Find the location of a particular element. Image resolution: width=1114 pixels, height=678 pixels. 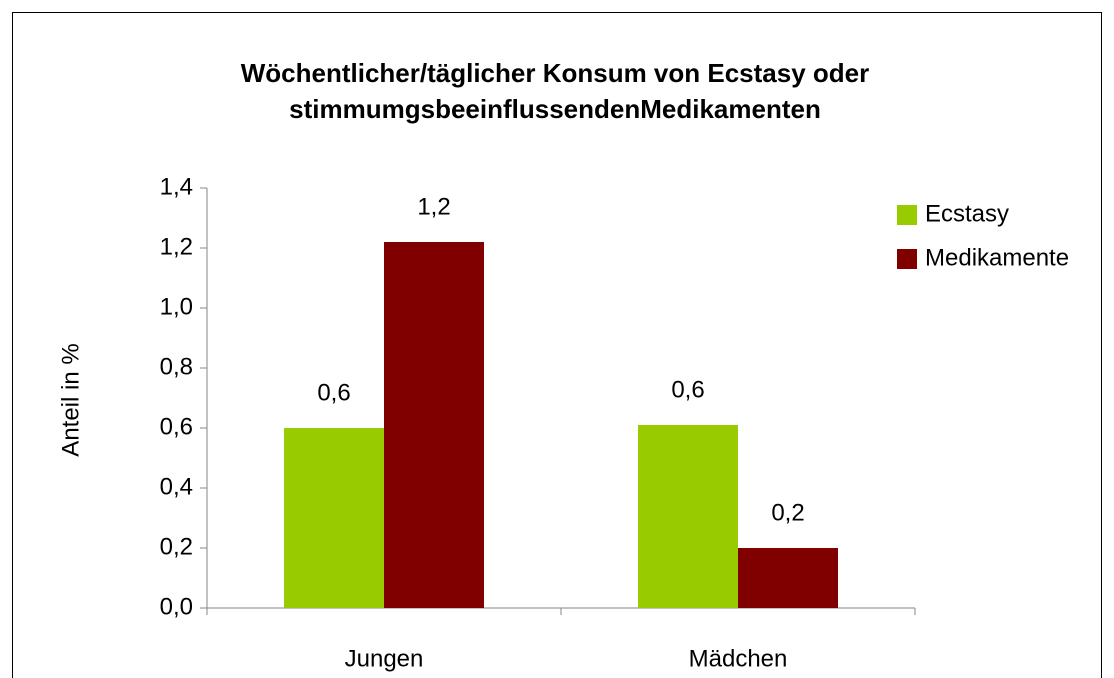

y-tick-label: 1,4 is located at coordinates (176, 186).